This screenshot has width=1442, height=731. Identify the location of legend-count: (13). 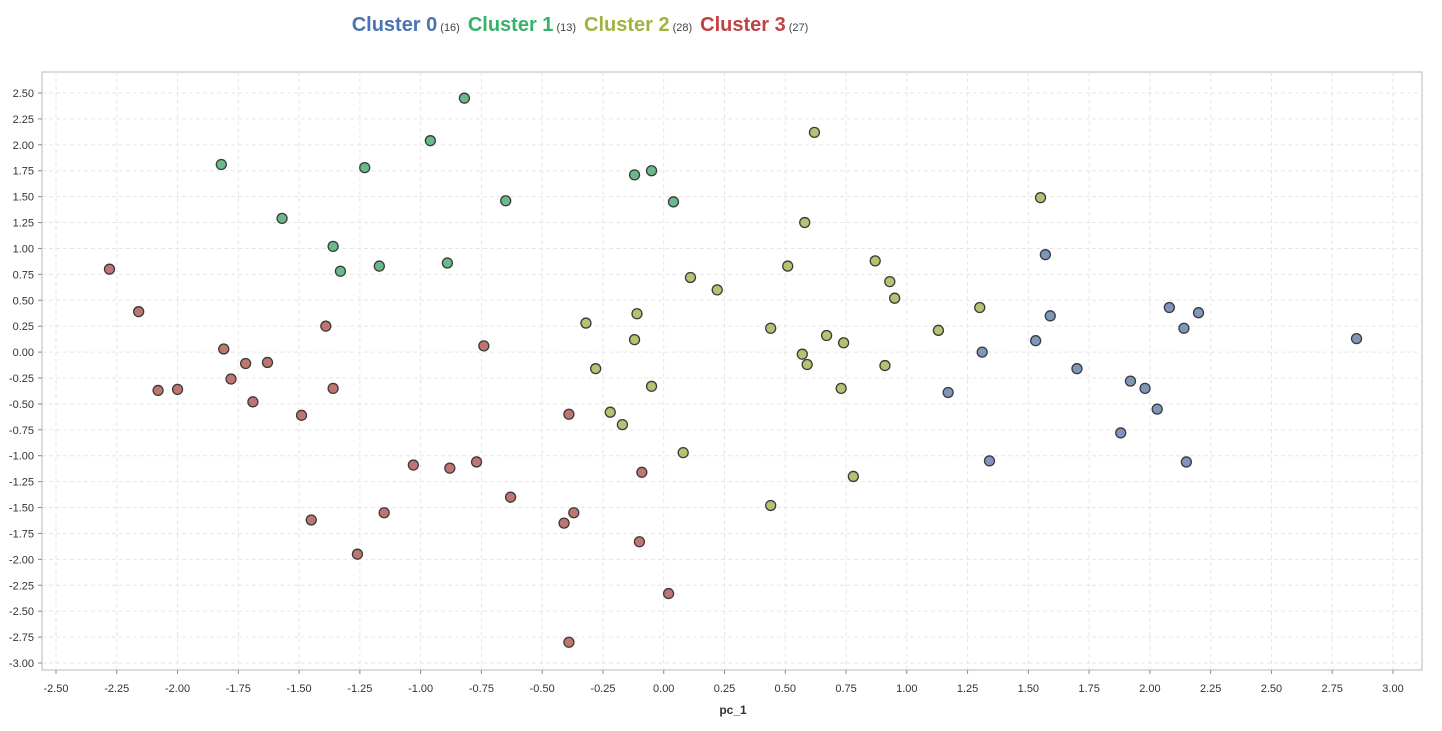
(566, 28).